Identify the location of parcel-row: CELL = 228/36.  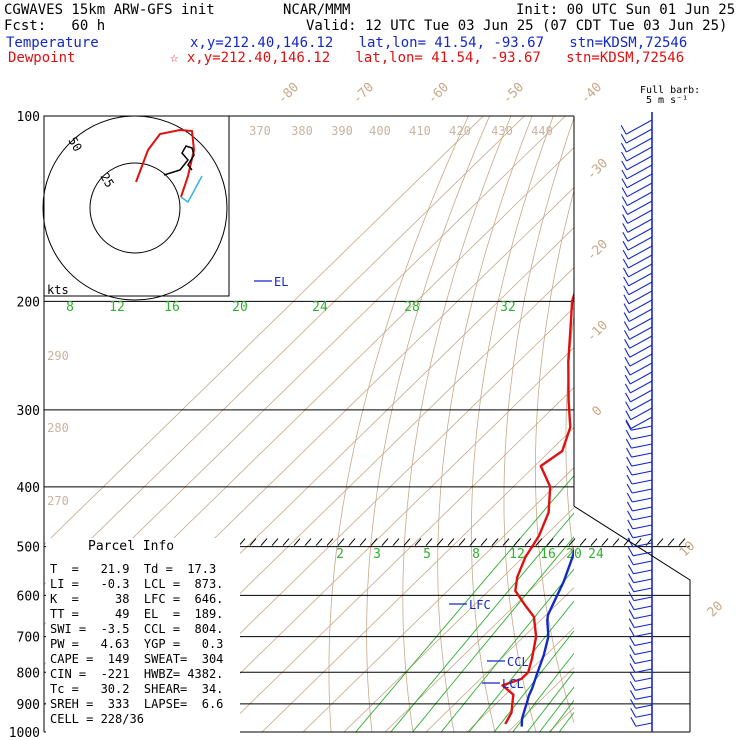
(97, 719).